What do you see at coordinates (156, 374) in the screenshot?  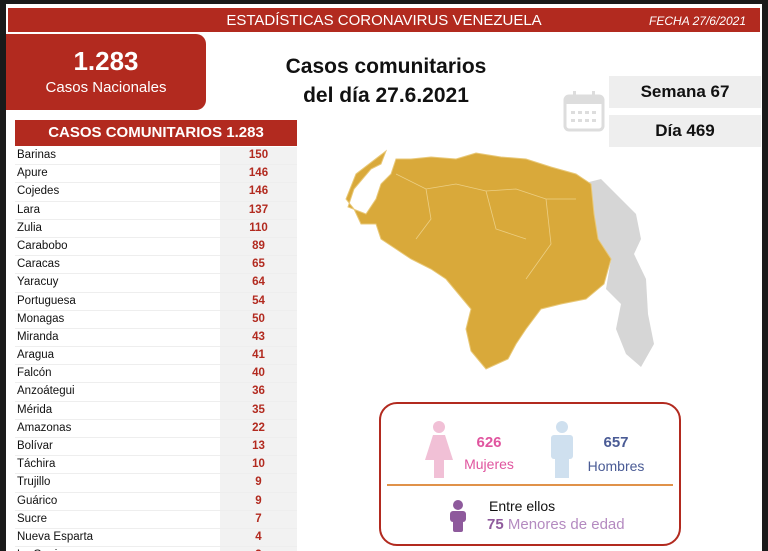 I see `table-row: Falcón 40` at bounding box center [156, 374].